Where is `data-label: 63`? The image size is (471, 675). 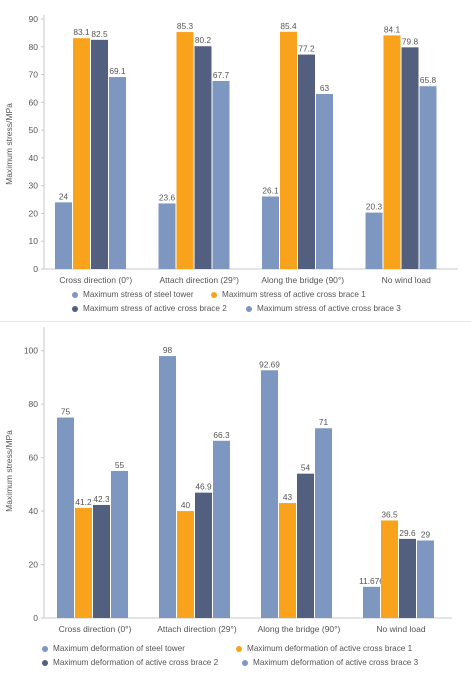
data-label: 63 is located at coordinates (325, 88).